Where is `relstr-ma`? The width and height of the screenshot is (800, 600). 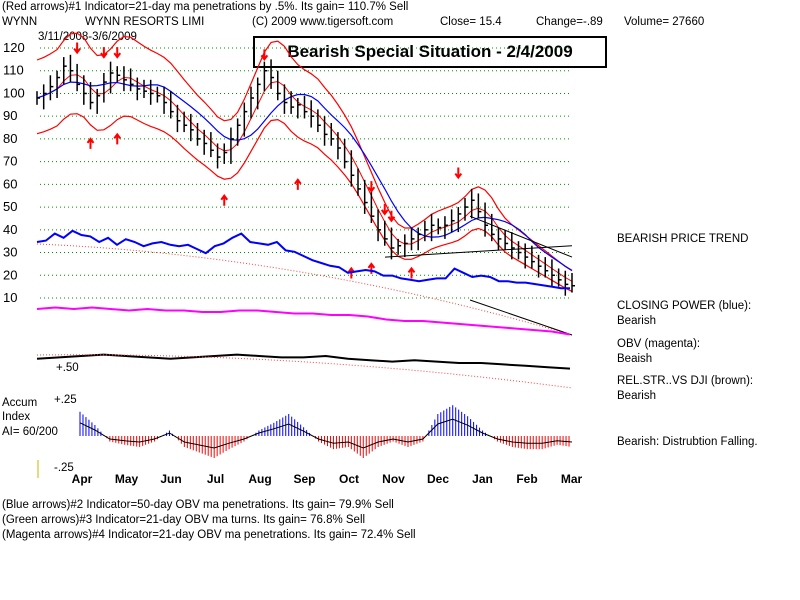
relstr-ma is located at coordinates (304, 371).